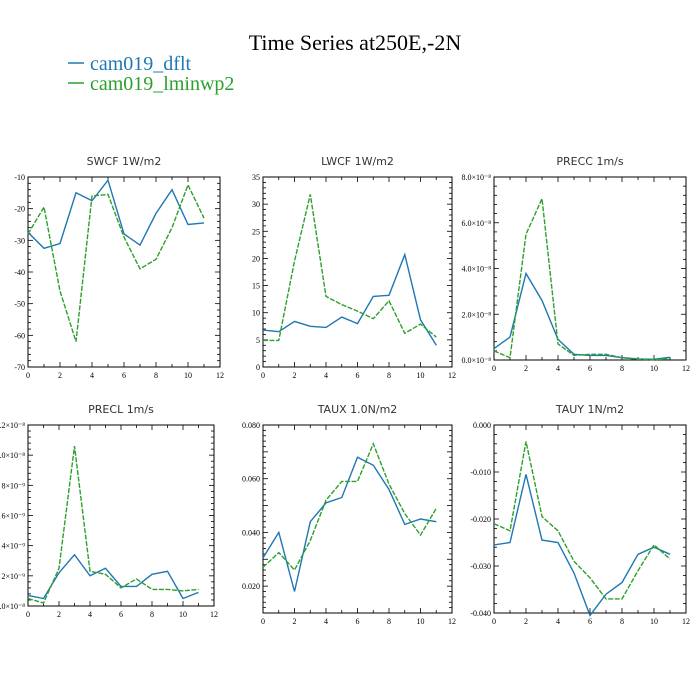  What do you see at coordinates (19, 240) in the screenshot?
I see `y-tick-label: -30` at bounding box center [19, 240].